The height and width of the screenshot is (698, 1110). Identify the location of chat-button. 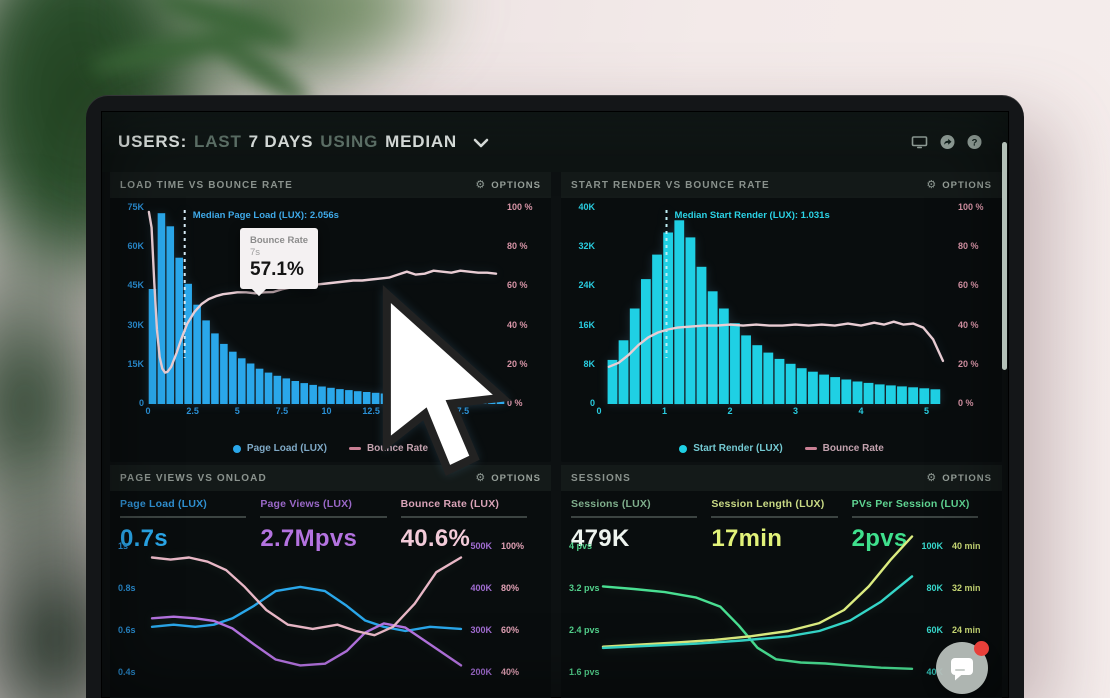
(962, 667).